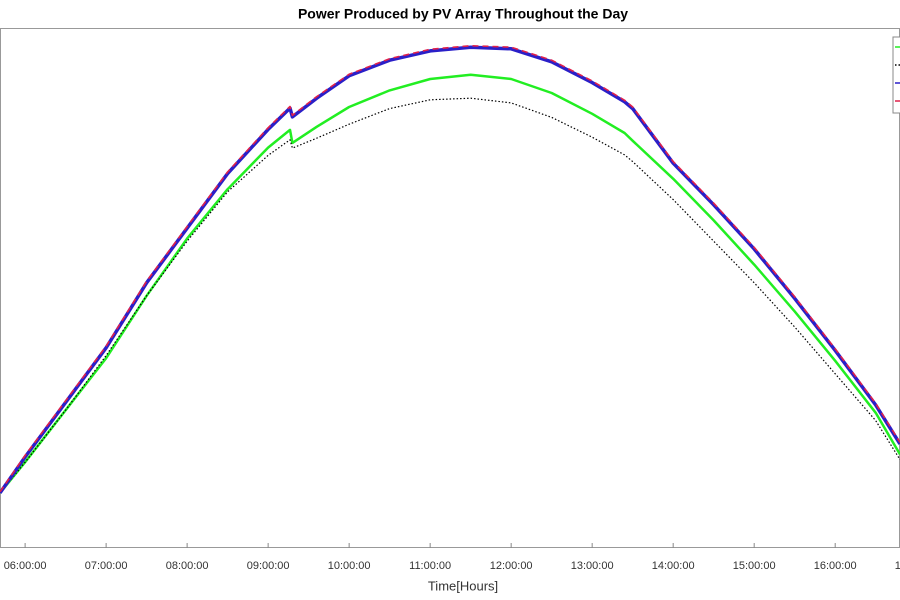  Describe the element at coordinates (754, 566) in the screenshot. I see `x-tick-label: 15:00:00` at that location.